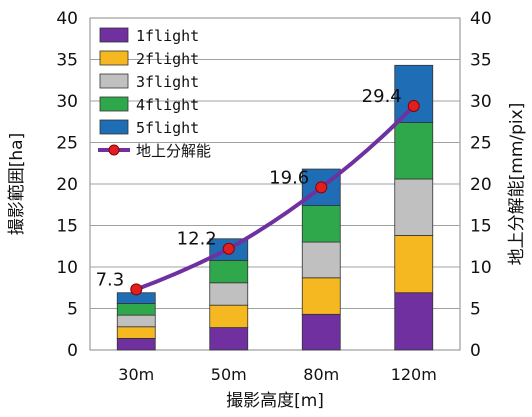 Image resolution: width=532 pixels, height=417 pixels. I want to click on y-tick-label: 0, so click(72, 351).